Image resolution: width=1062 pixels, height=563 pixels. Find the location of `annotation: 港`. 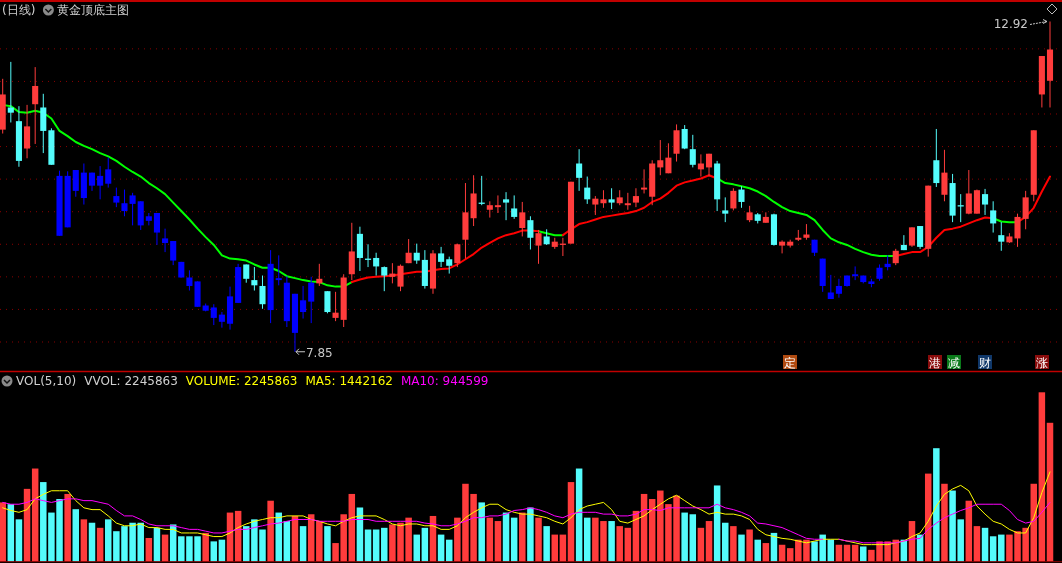

annotation: 港 is located at coordinates (935, 363).